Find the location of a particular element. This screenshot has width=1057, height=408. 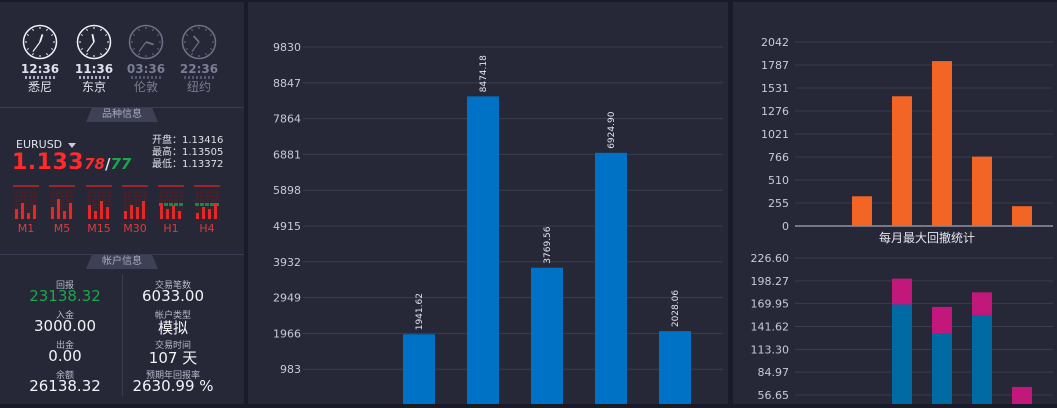

account-label: 交易笔数 is located at coordinates (172, 286).